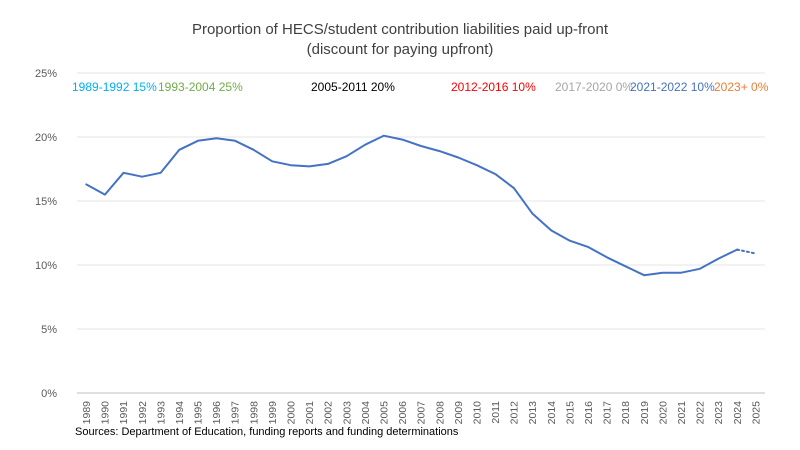  I want to click on annotation-1993-2004: 1993-2004 25%, so click(200, 87).